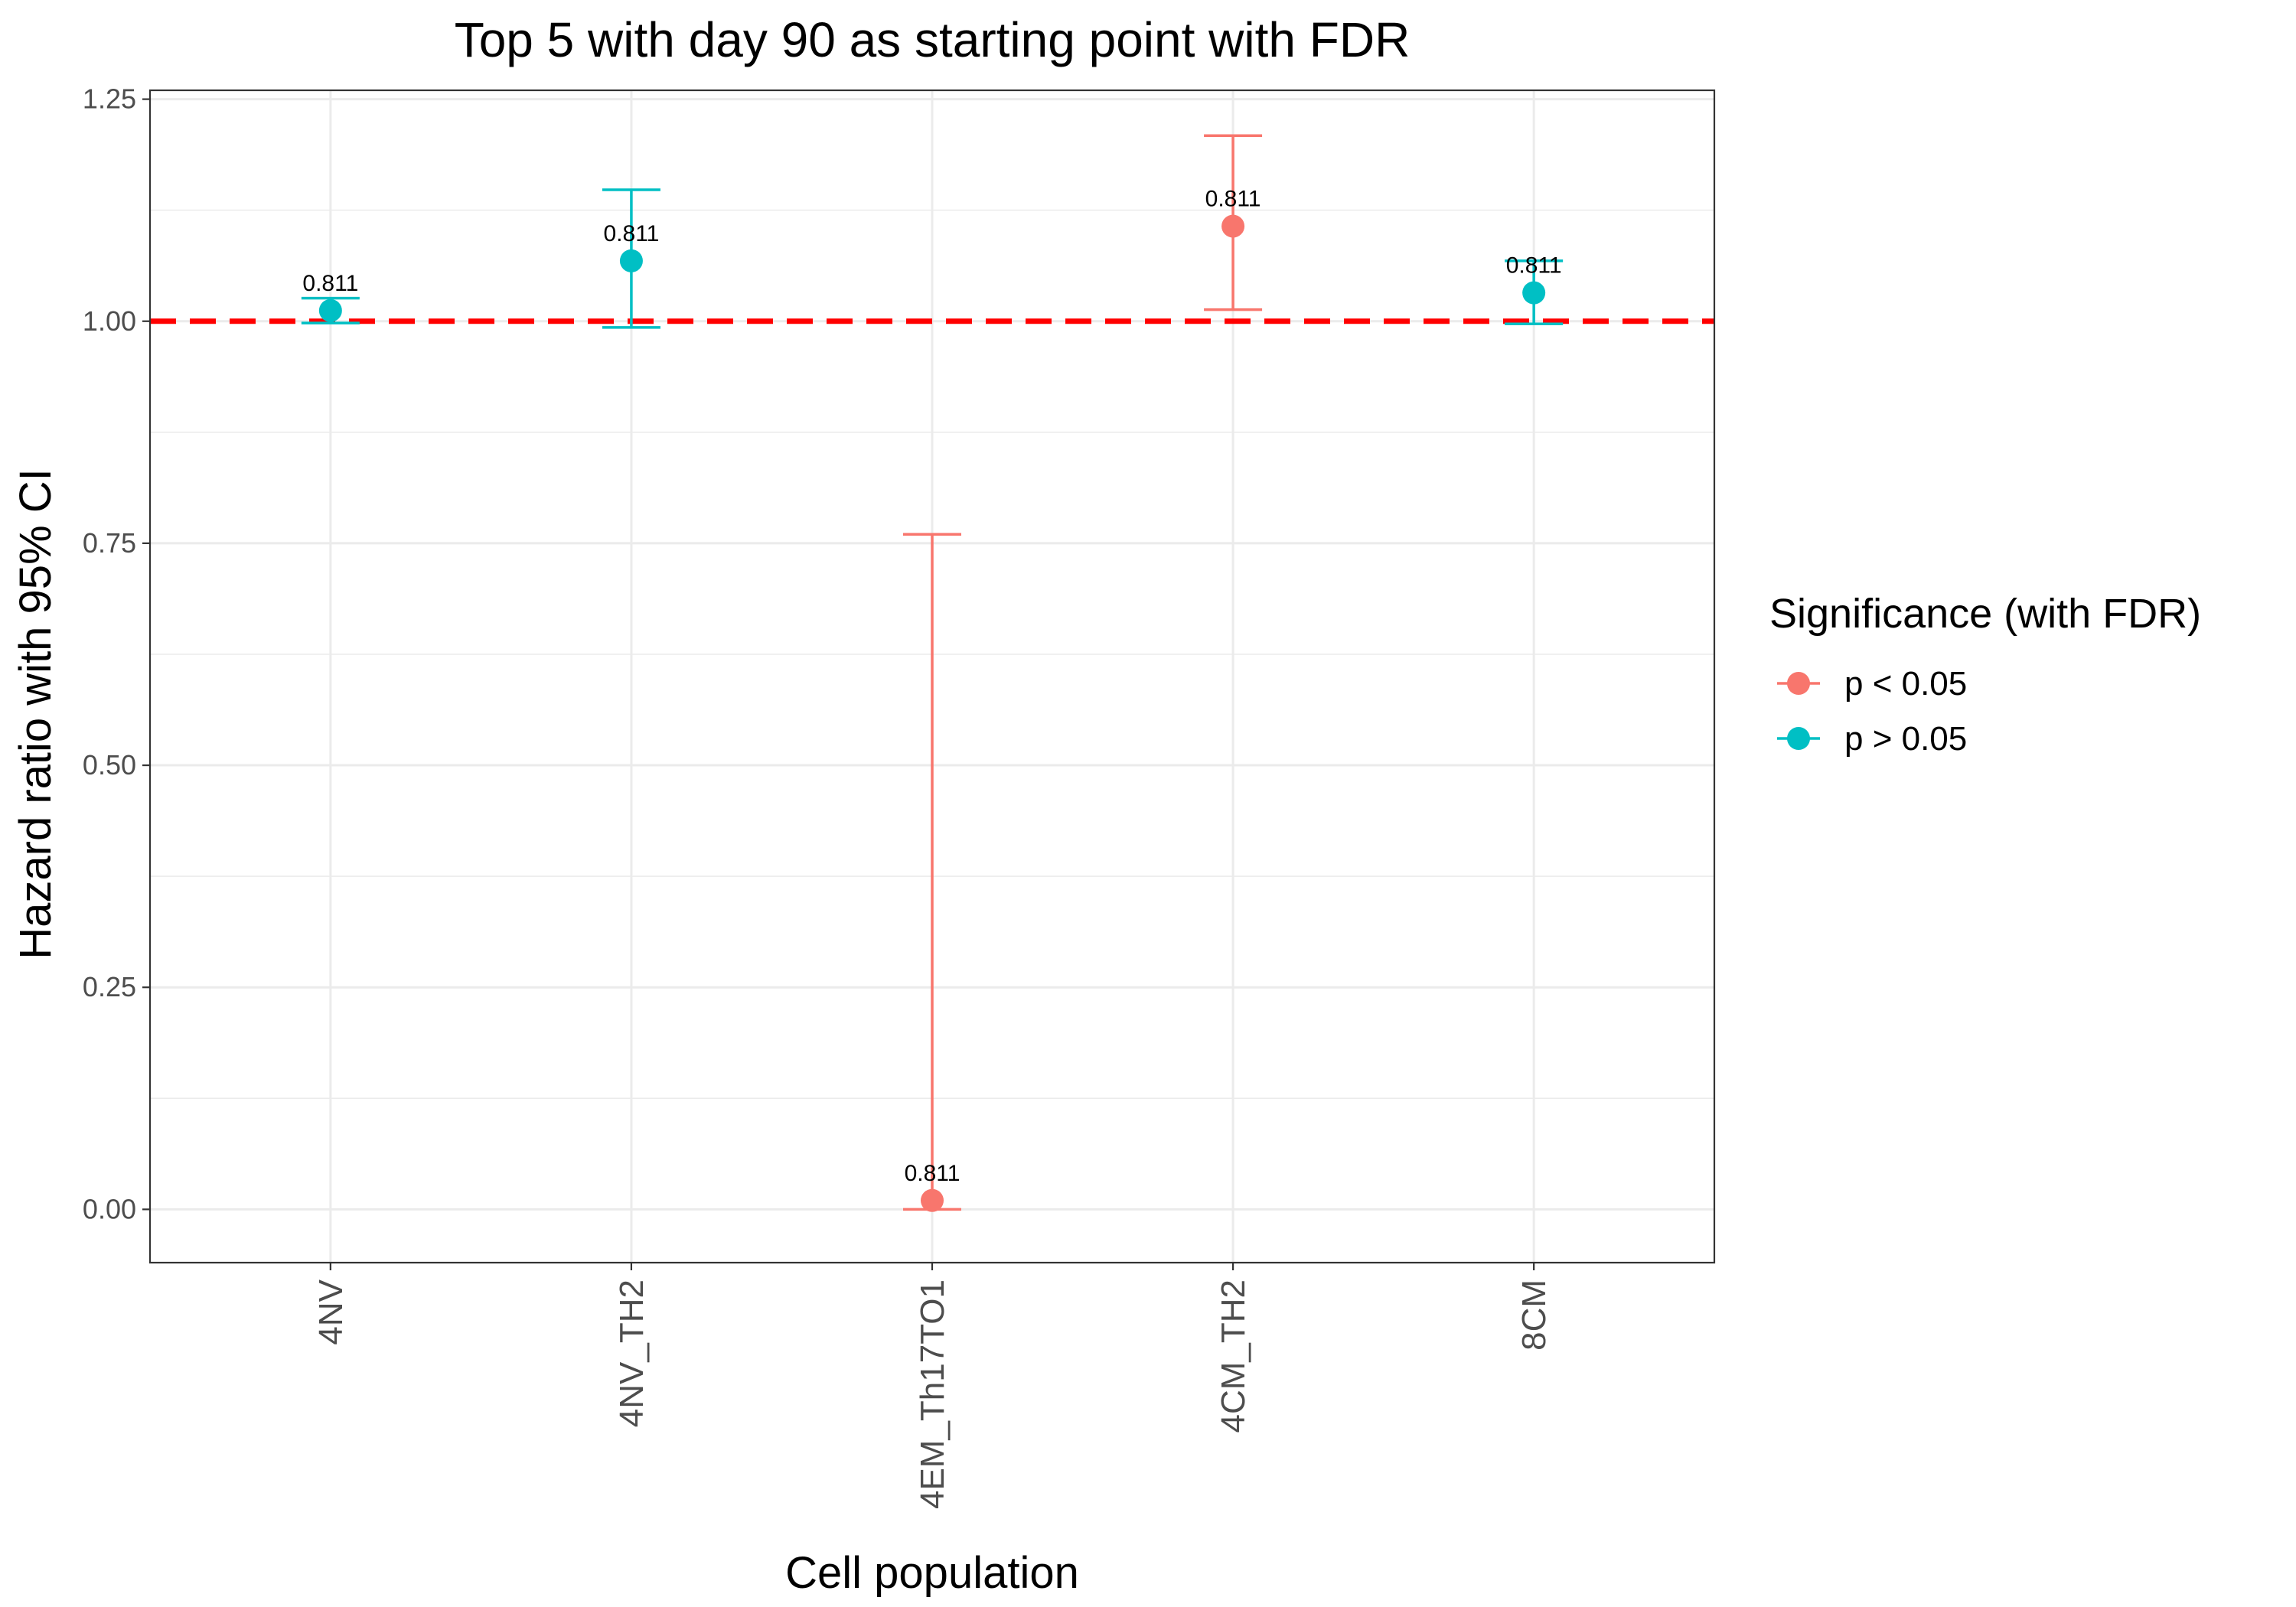 The width and height of the screenshot is (2296, 1607). Describe the element at coordinates (1534, 1315) in the screenshot. I see `x-tick-label: 8CM` at that location.